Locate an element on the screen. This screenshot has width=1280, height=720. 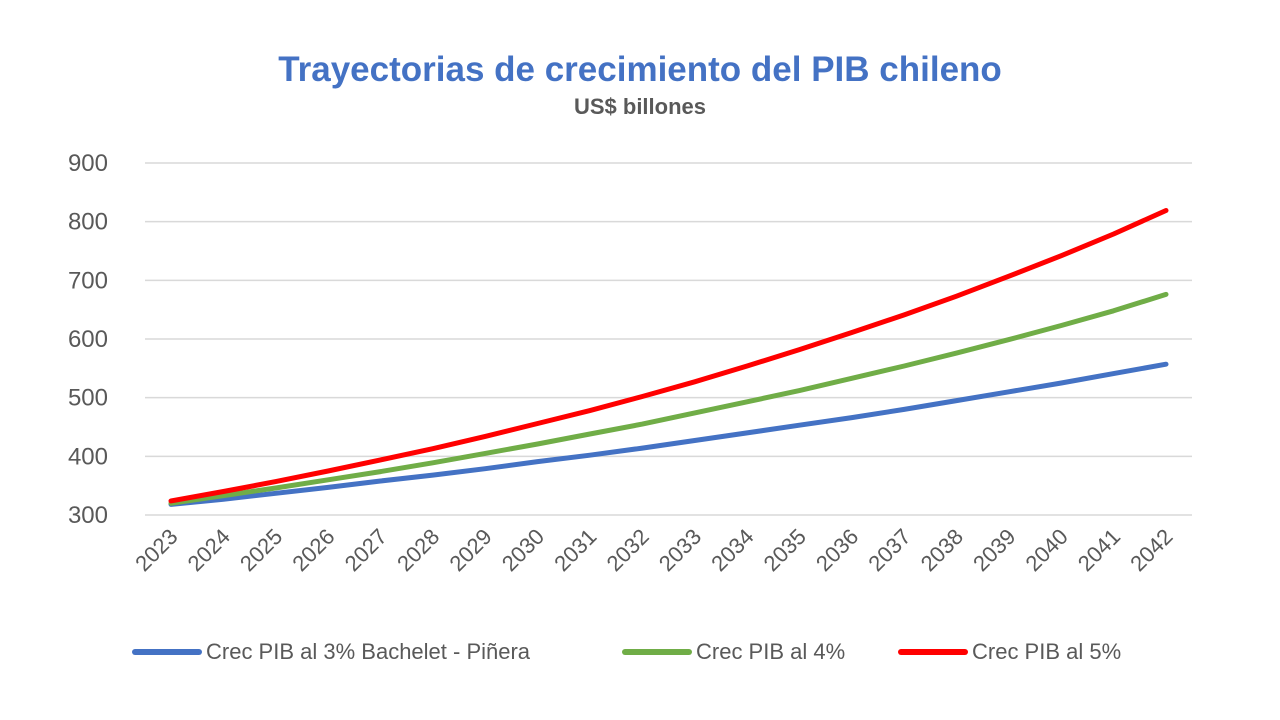
legend-item-5pct: Crec PIB al 5% is located at coordinates (1009, 652).